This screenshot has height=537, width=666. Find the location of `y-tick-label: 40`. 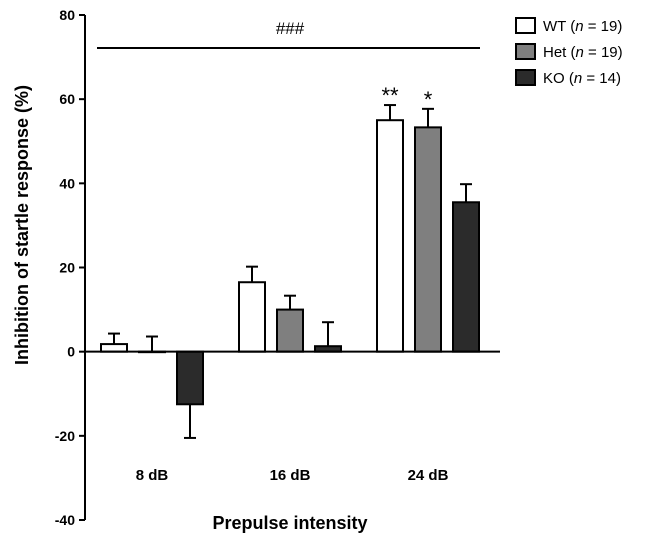

y-tick-label: 40 is located at coordinates (67, 183).